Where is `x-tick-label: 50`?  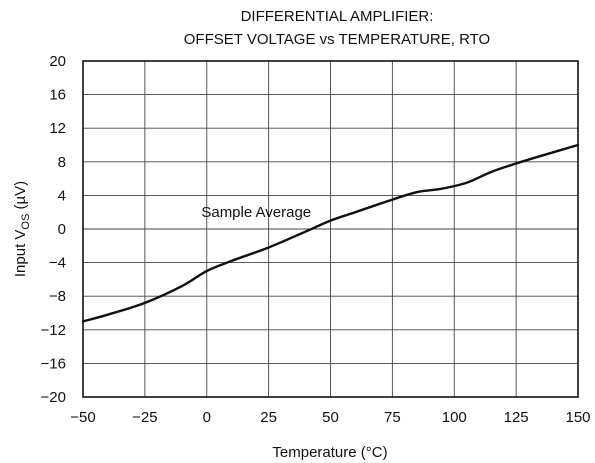 x-tick-label: 50 is located at coordinates (330, 417).